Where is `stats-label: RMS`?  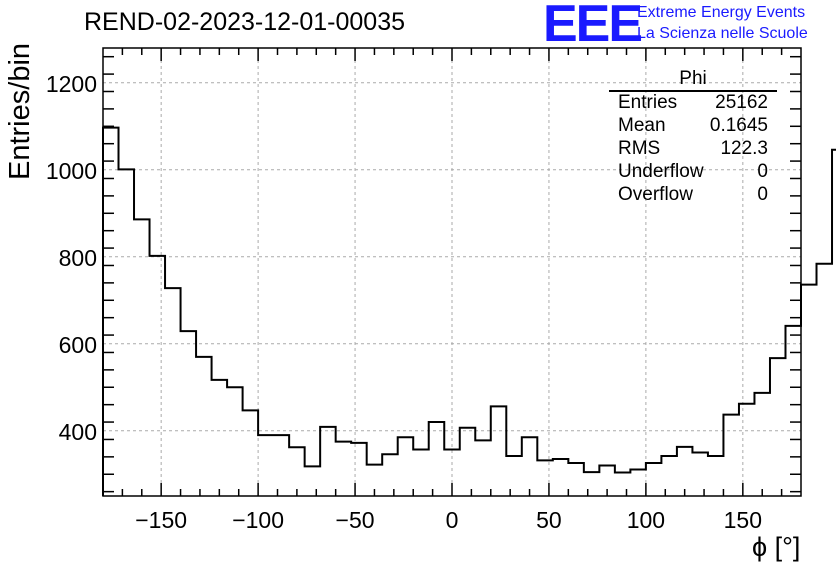 stats-label: RMS is located at coordinates (639, 148).